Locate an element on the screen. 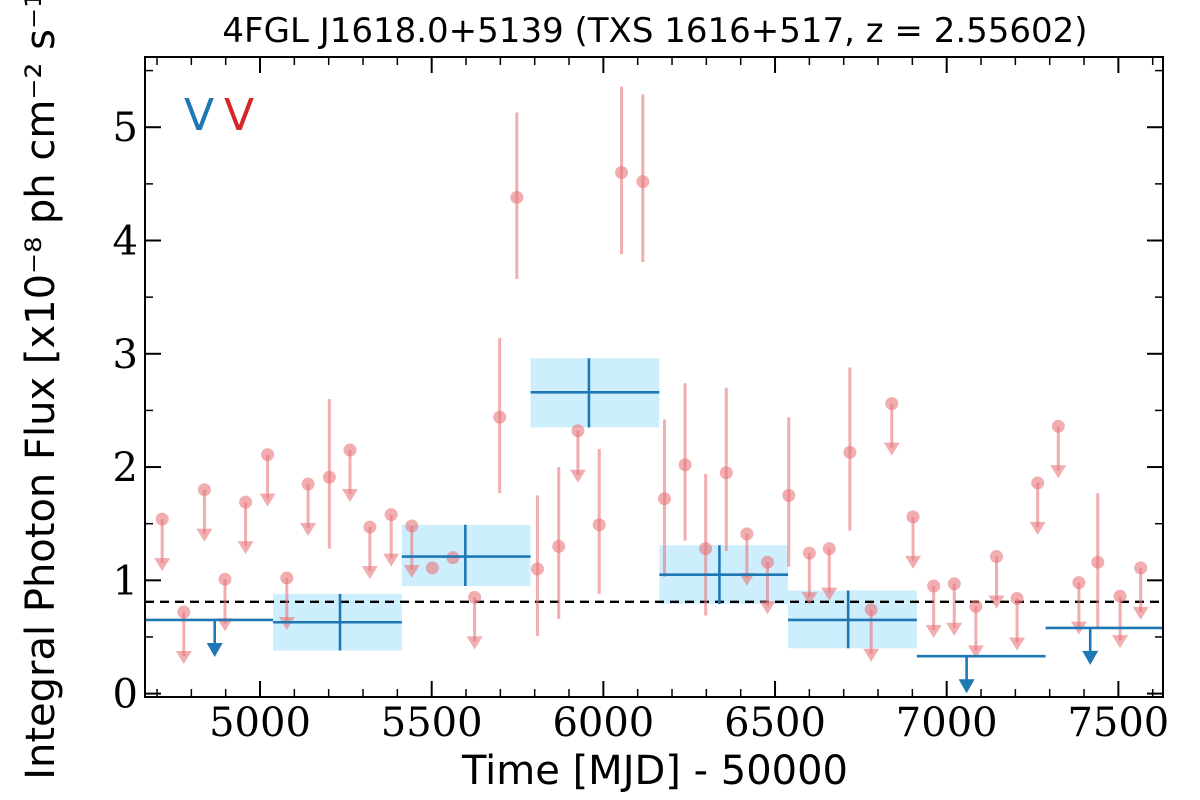 The width and height of the screenshot is (1200, 800). y-tick-label: 1 is located at coordinates (125, 581).